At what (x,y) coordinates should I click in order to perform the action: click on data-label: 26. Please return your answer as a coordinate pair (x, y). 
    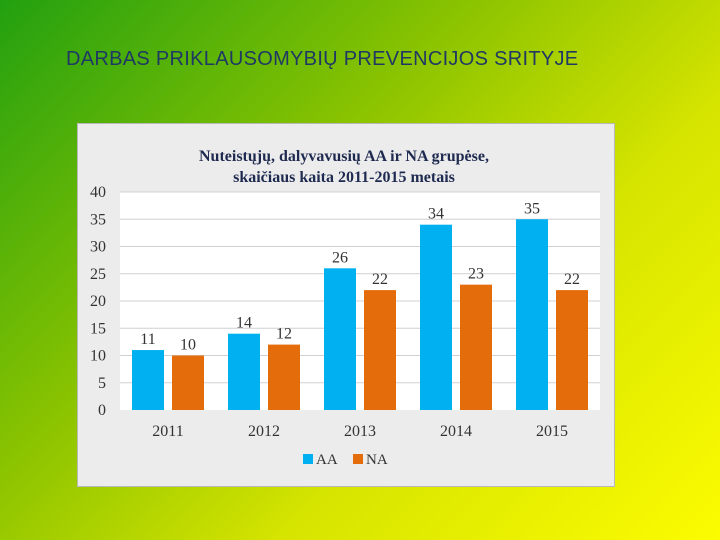
    Looking at the image, I should click on (340, 257).